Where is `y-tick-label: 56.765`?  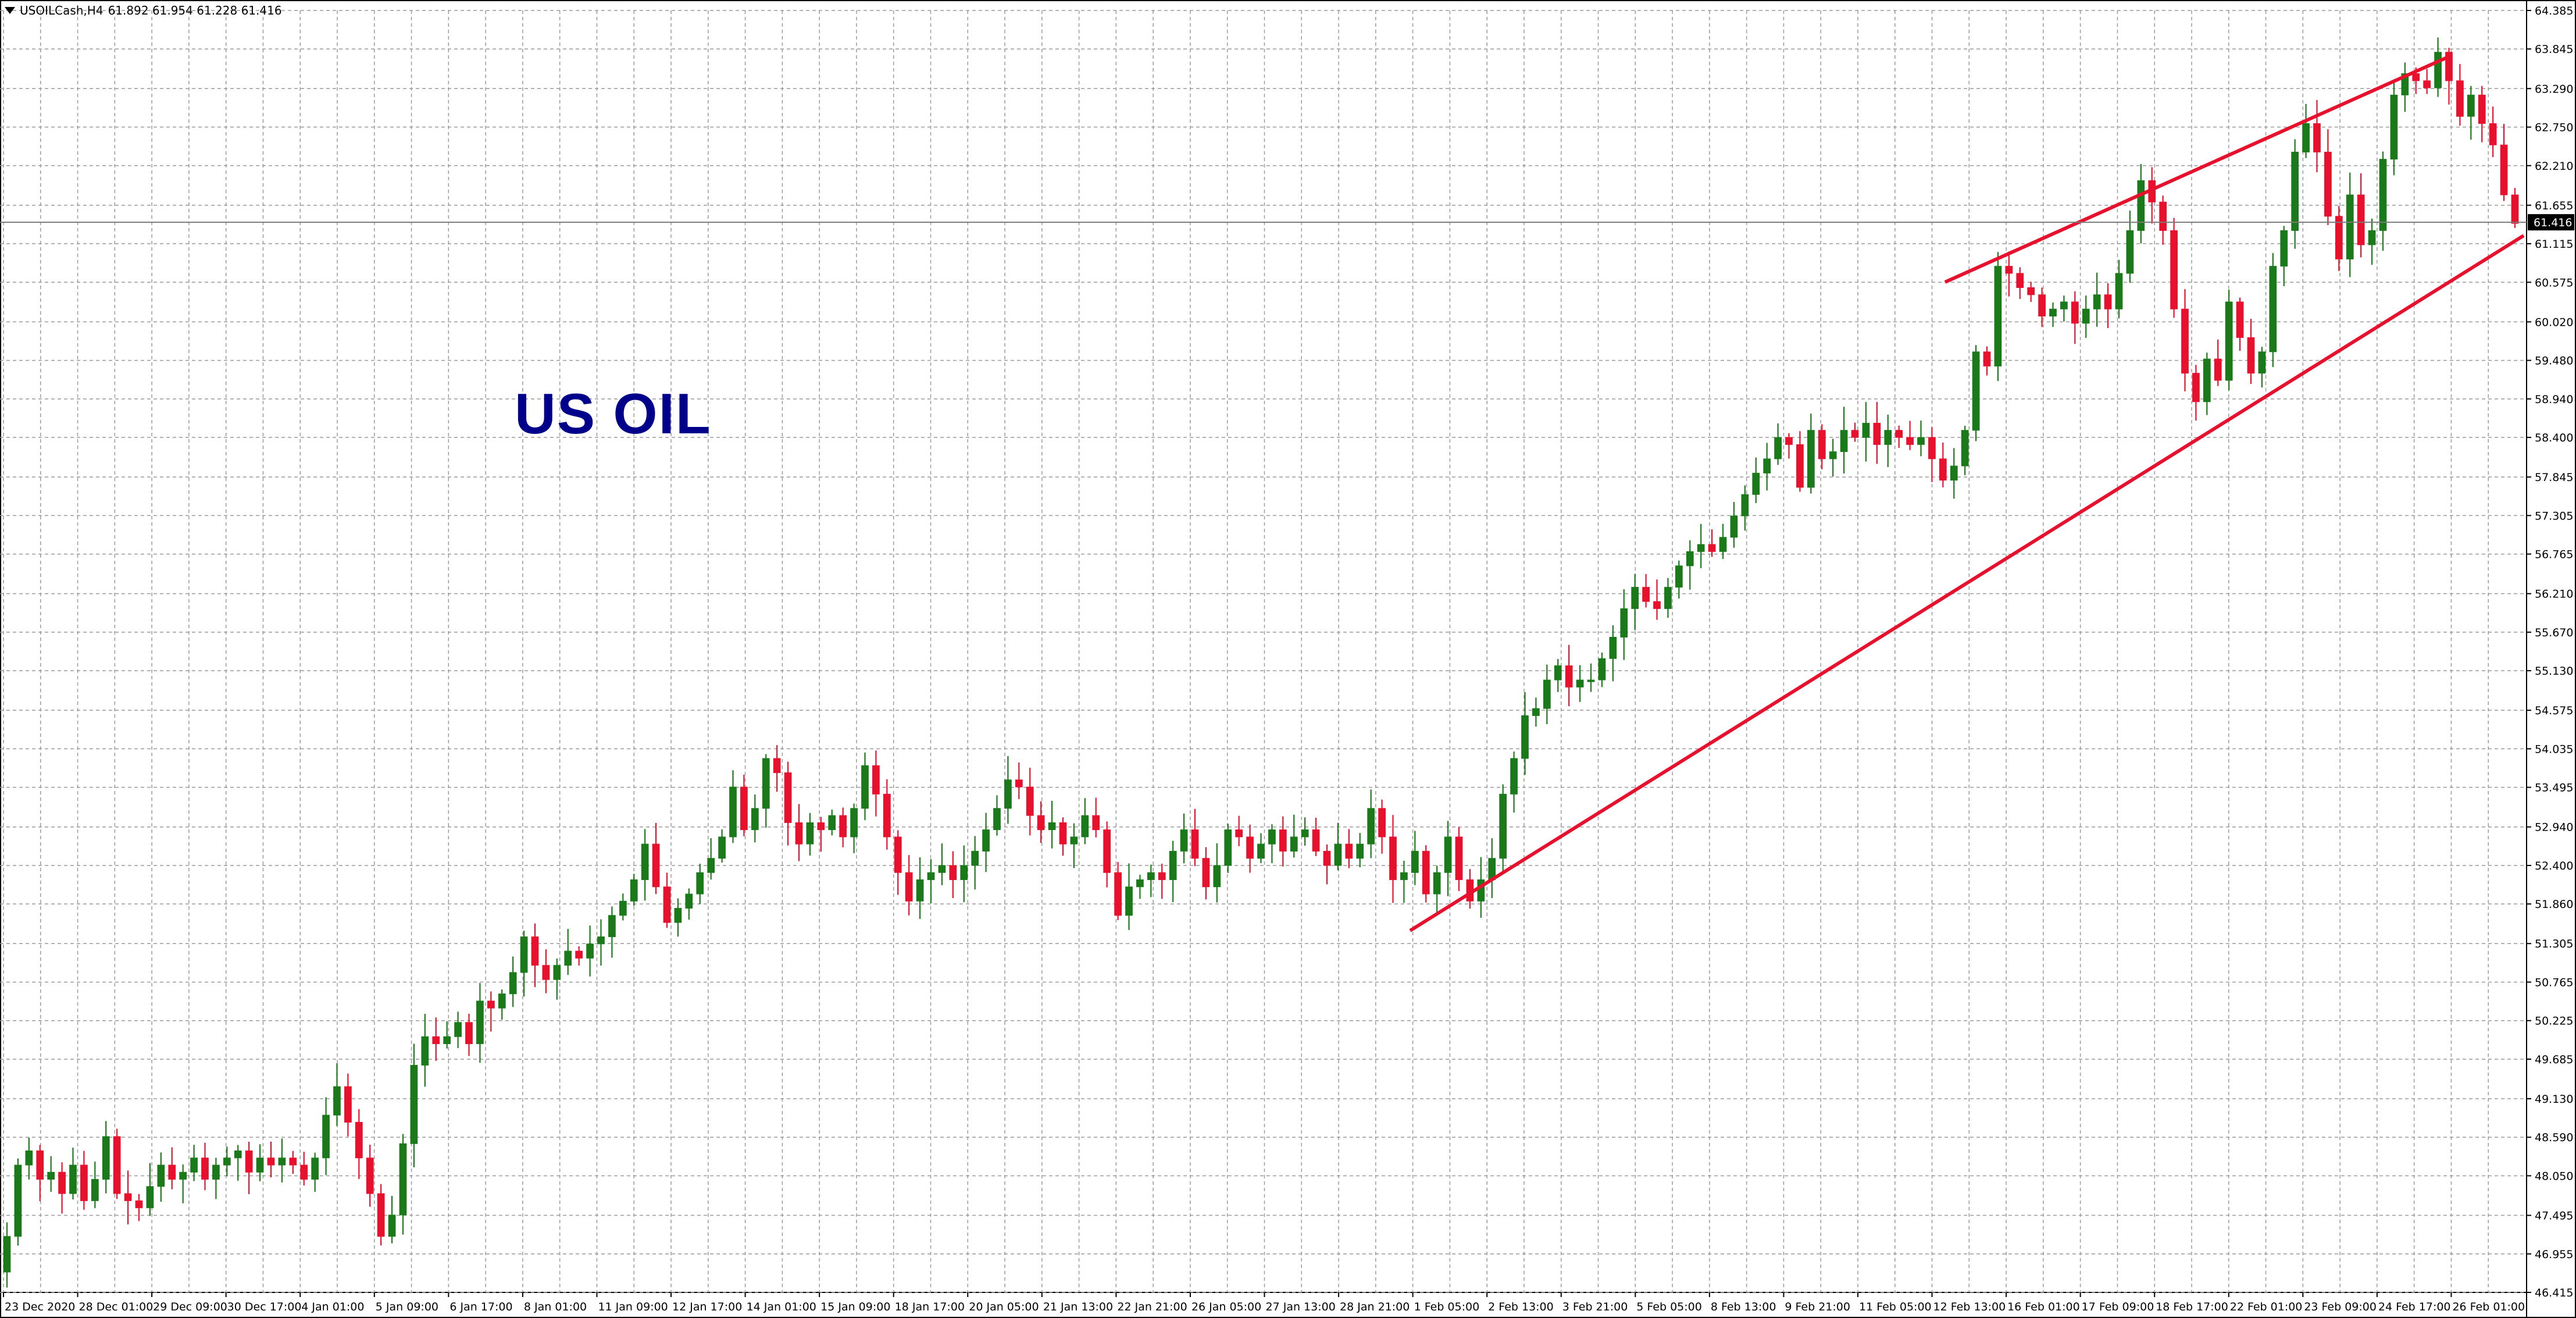 y-tick-label: 56.765 is located at coordinates (2554, 554).